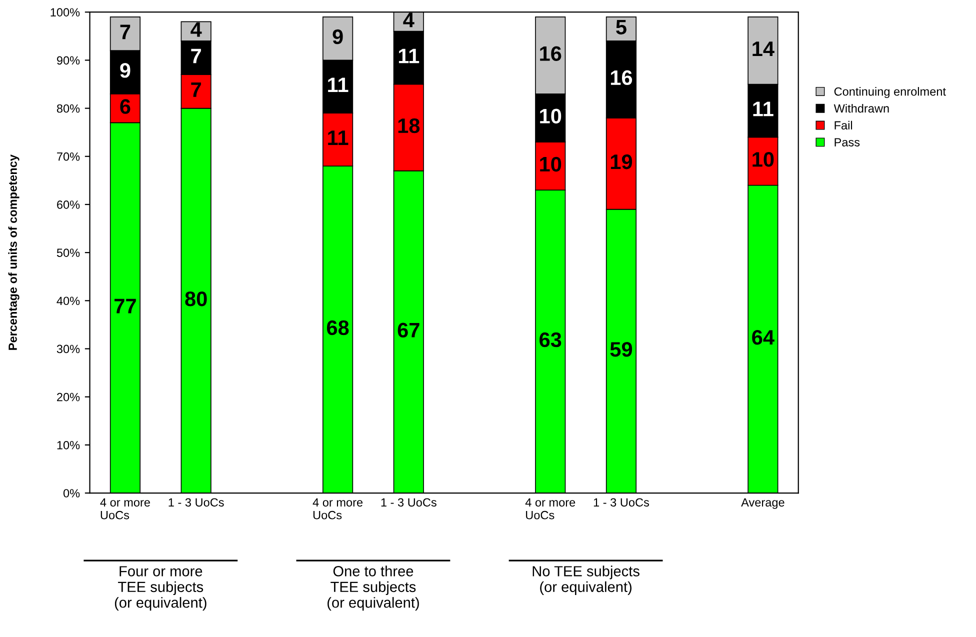  Describe the element at coordinates (68, 349) in the screenshot. I see `y-tick-label: 30%` at that location.